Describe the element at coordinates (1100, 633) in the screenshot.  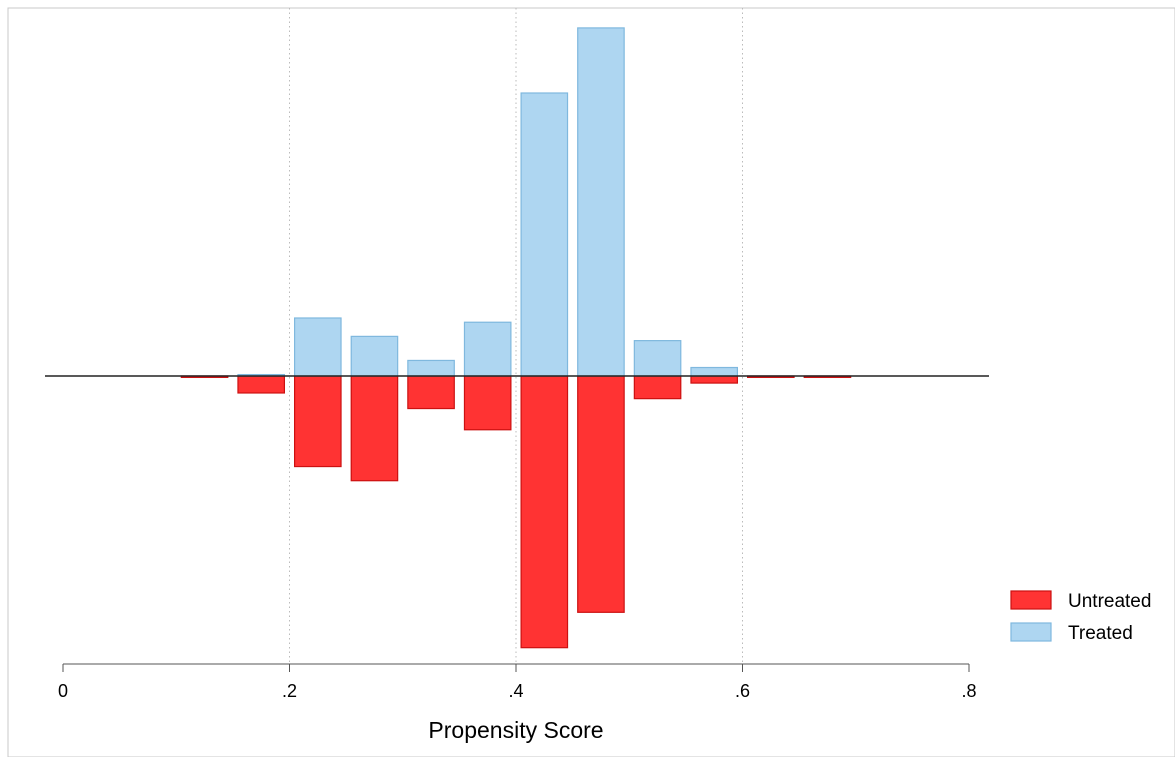
I see `legend-label-treated: Treated` at that location.